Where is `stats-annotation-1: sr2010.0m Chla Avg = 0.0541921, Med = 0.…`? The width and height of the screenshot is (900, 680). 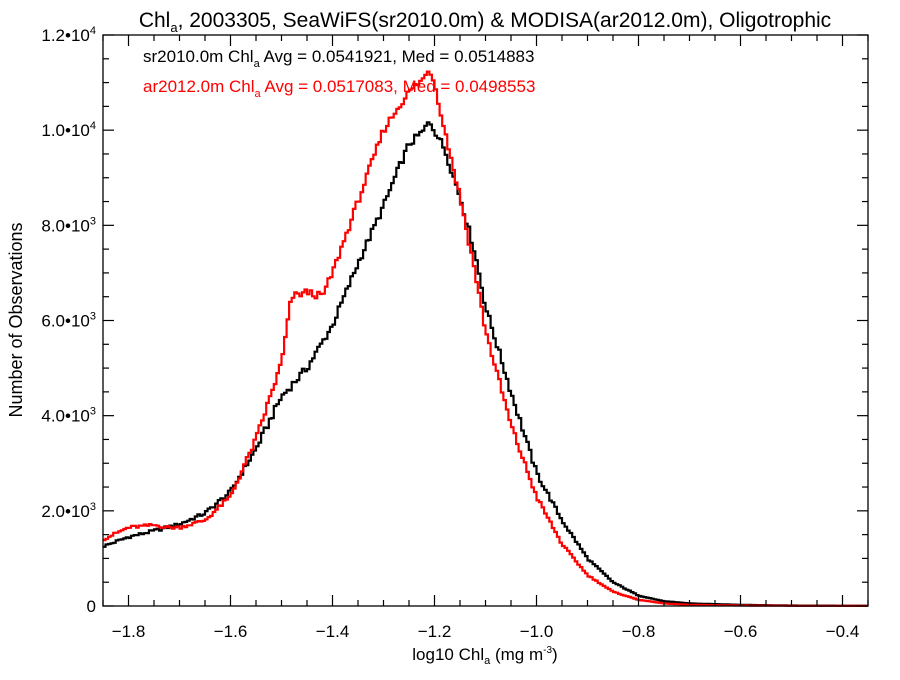
stats-annotation-1: sr2010.0m Chla Avg = 0.0541921, Med = 0.… is located at coordinates (338, 58).